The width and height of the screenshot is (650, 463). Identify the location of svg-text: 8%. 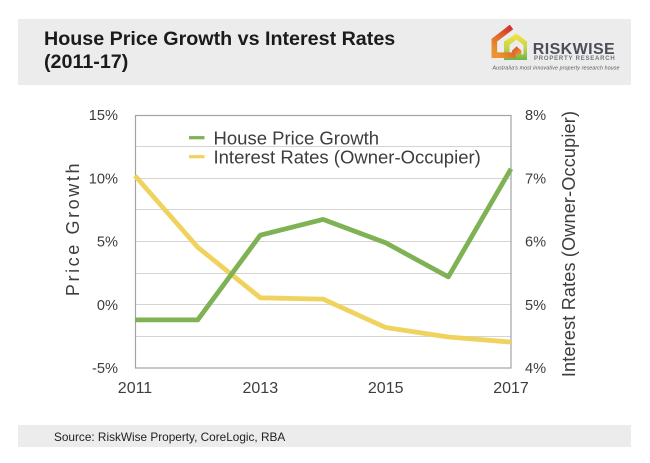
(535, 116).